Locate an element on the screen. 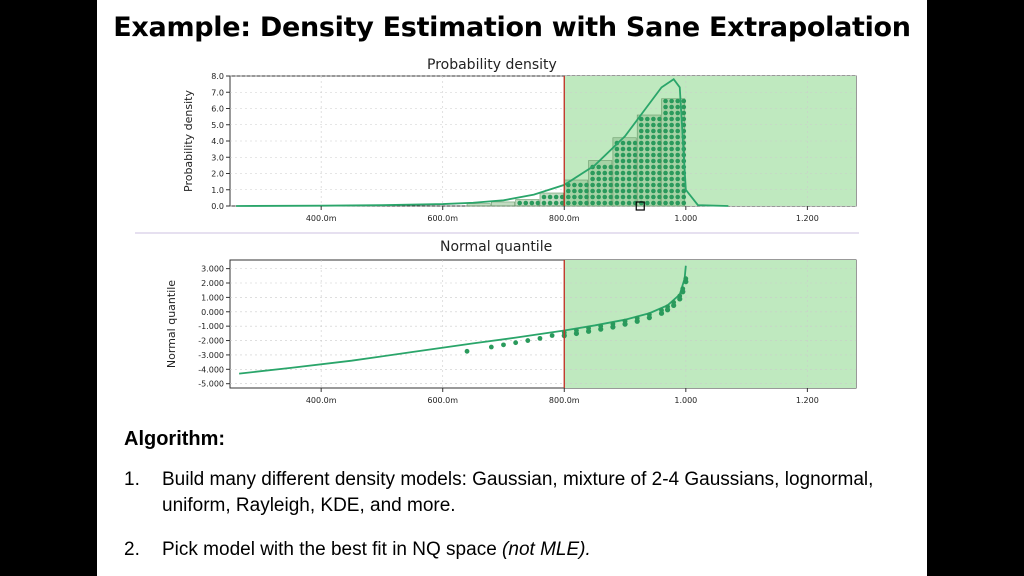 This screenshot has height=576, width=1024. density-y-tick-label: 5.0 is located at coordinates (217, 125).